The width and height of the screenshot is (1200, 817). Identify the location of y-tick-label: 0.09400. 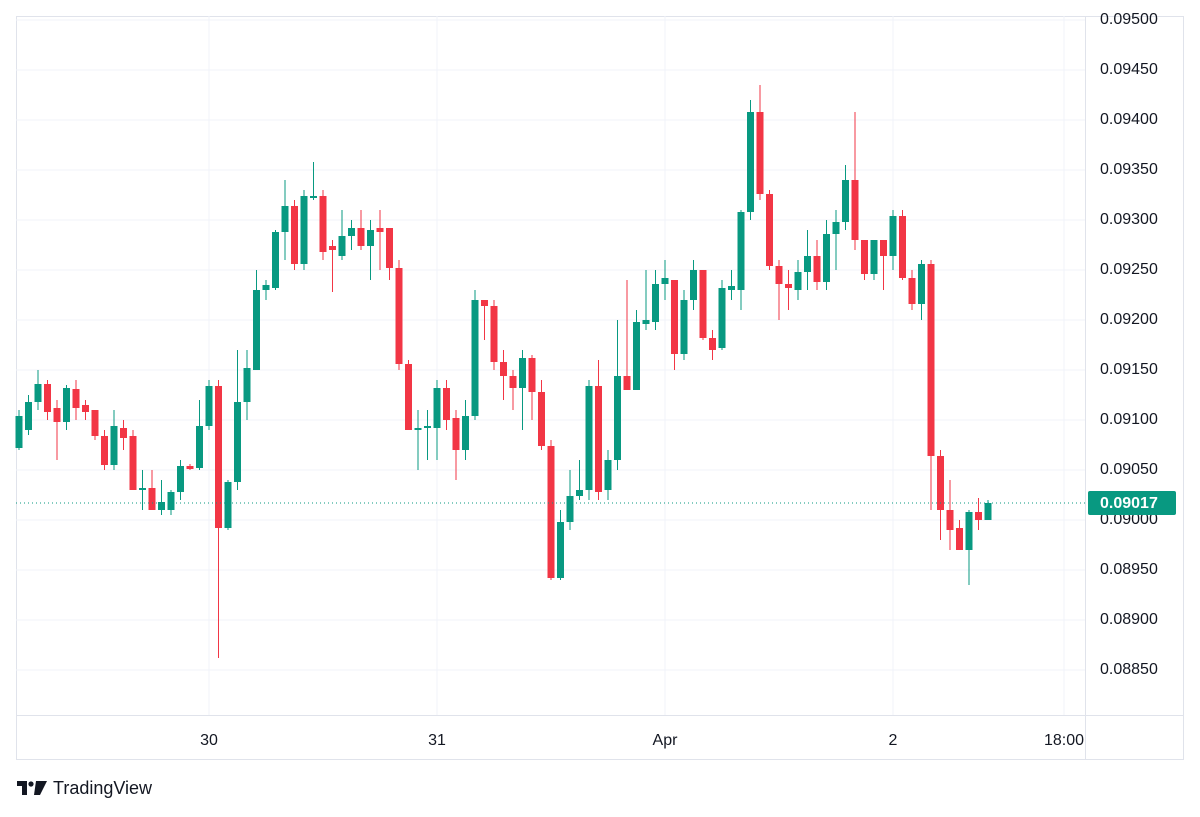
(1129, 119).